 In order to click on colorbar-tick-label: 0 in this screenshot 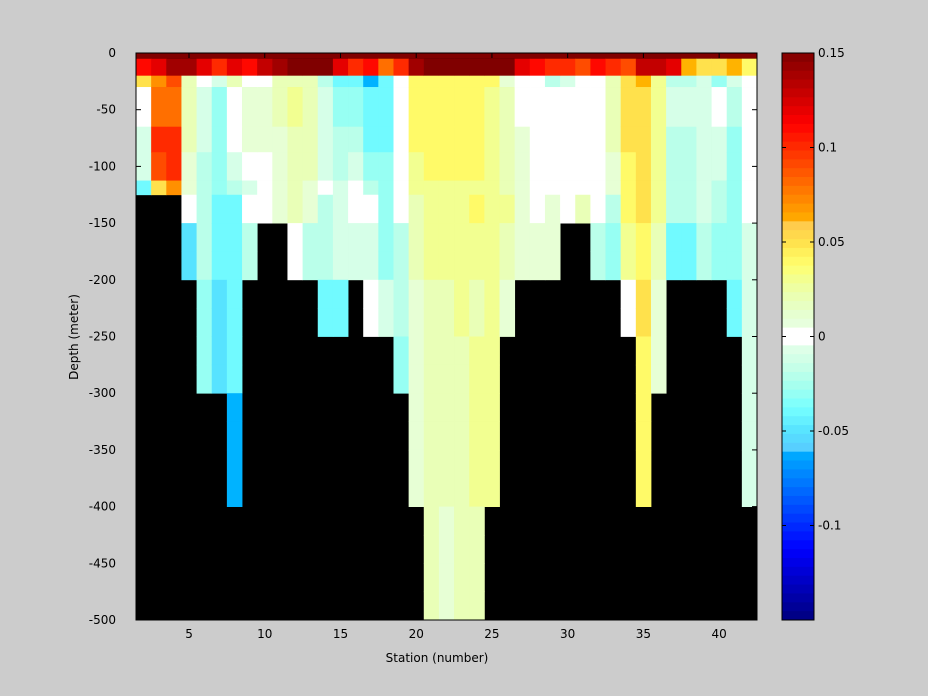, I will do `click(822, 337)`.